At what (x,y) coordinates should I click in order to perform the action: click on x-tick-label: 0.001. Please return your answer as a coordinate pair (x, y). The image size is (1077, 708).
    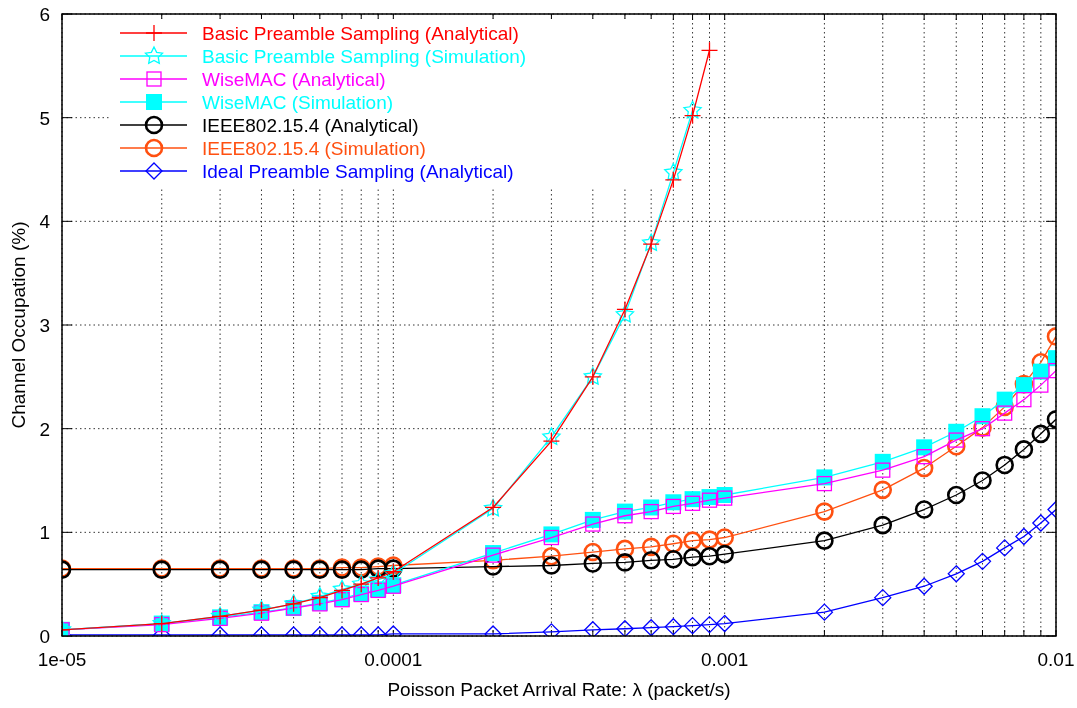
    Looking at the image, I should click on (724, 659).